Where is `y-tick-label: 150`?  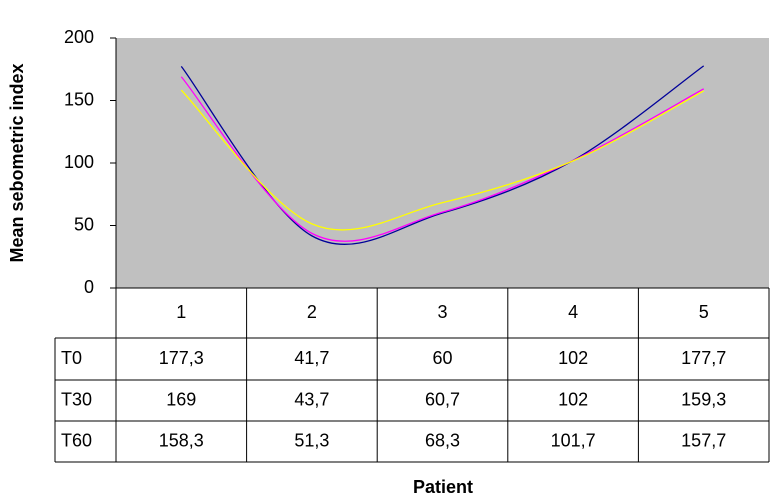
y-tick-label: 150 is located at coordinates (79, 99).